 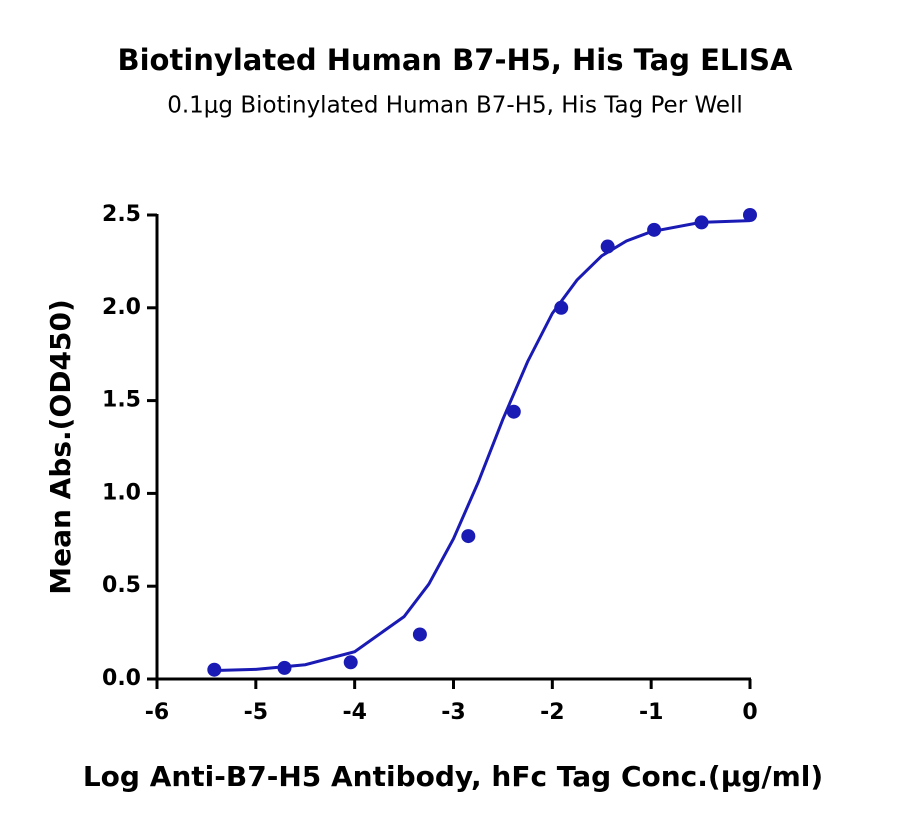 What do you see at coordinates (749, 712) in the screenshot?
I see `x-tick-label: 0` at bounding box center [749, 712].